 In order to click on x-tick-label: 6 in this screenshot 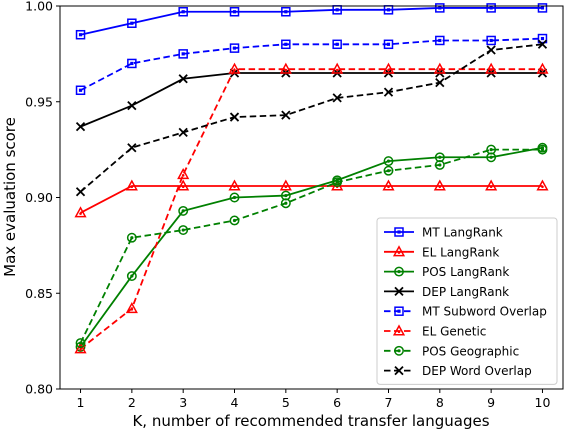, I will do `click(337, 402)`.